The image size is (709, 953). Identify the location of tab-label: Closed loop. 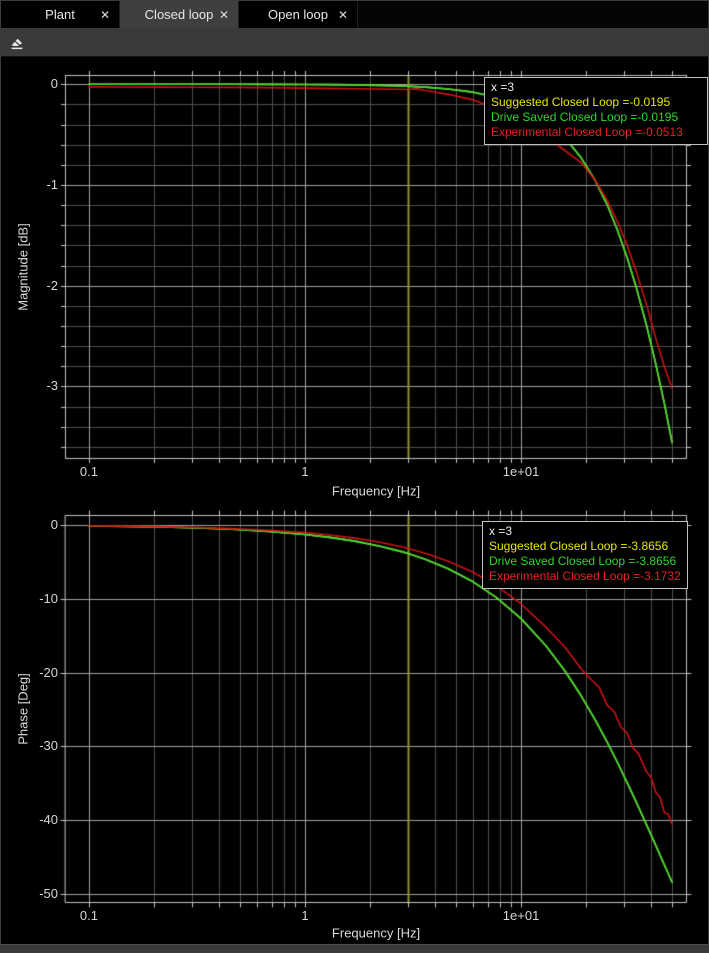
(179, 14).